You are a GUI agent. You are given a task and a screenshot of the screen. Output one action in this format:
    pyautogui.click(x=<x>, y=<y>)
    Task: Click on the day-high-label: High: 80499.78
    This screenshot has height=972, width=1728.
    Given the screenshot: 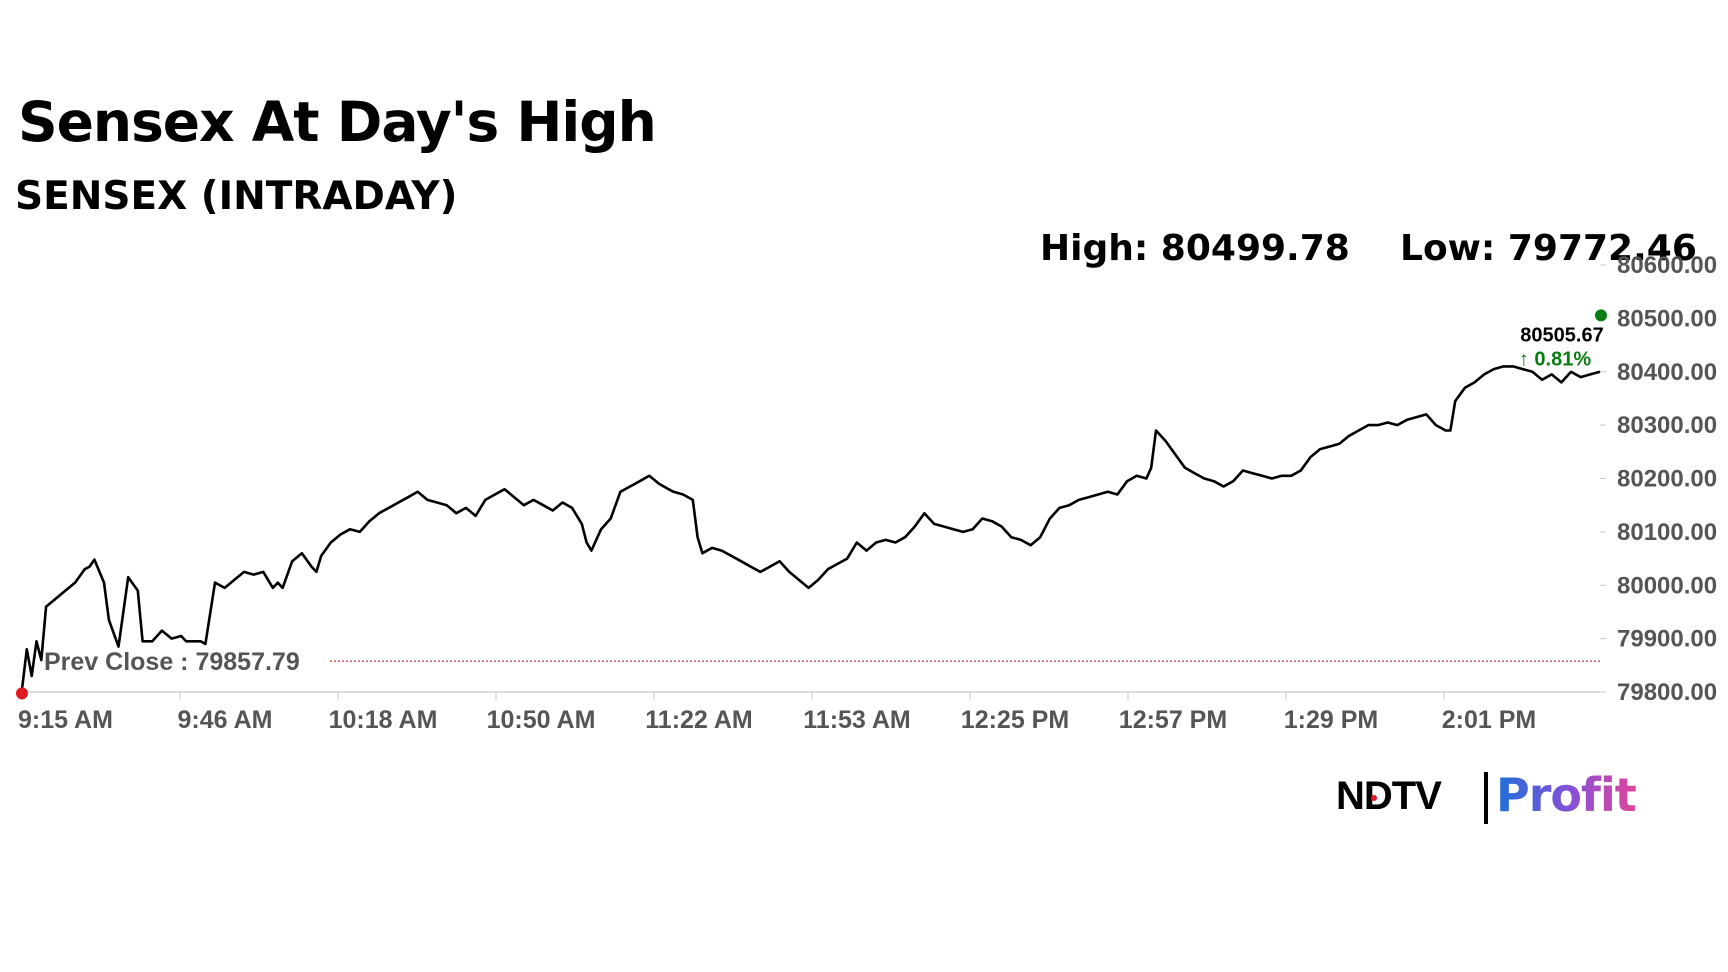 What is the action you would take?
    pyautogui.click(x=1195, y=248)
    